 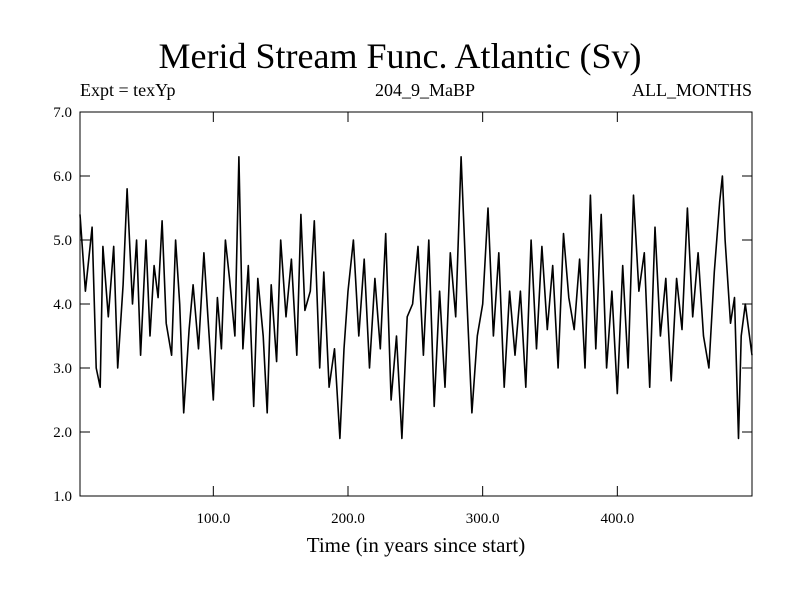 I want to click on chart-title: Merid Stream Func. Atlantic (Sv), so click(x=400, y=56).